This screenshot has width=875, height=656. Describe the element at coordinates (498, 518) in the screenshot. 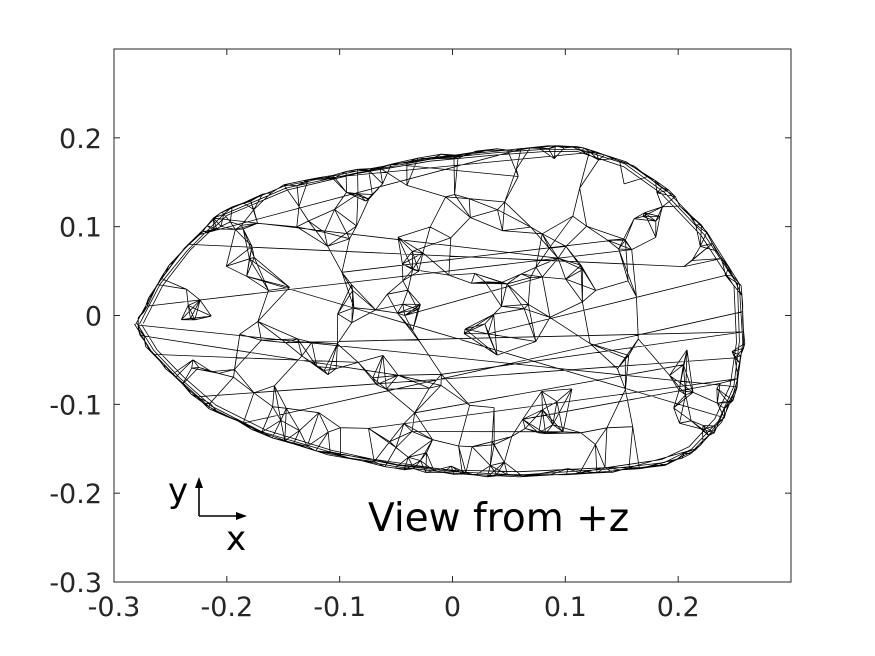

I see `view-annotation: View from +z` at that location.